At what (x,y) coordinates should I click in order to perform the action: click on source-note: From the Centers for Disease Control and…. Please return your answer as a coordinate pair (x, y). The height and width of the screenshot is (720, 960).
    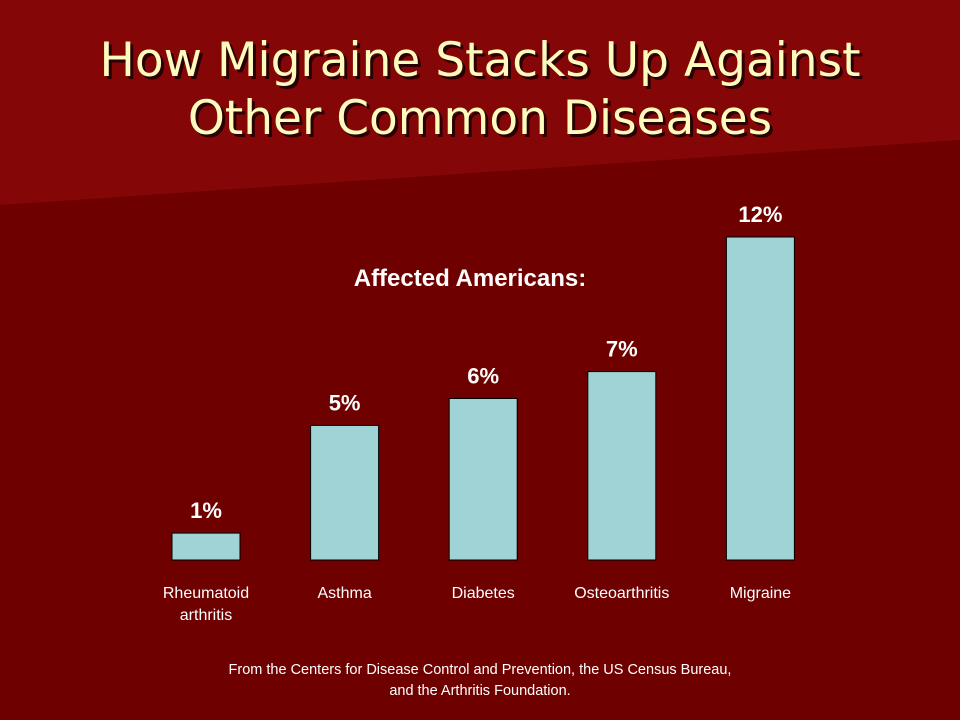
    Looking at the image, I should click on (480, 681).